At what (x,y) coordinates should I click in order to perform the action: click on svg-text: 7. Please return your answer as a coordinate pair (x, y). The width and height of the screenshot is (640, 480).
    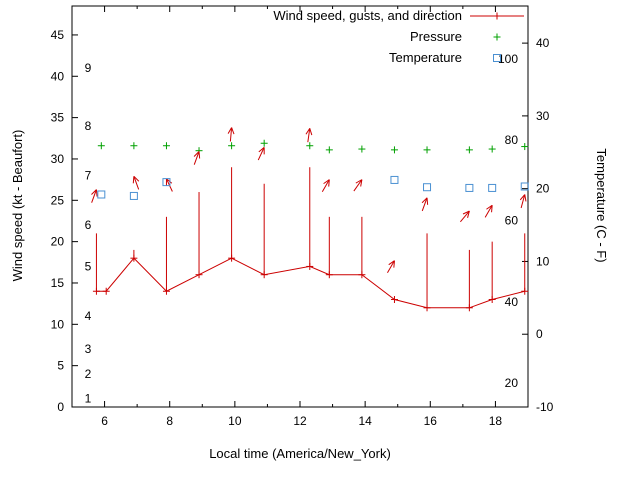
    Looking at the image, I should click on (88, 175).